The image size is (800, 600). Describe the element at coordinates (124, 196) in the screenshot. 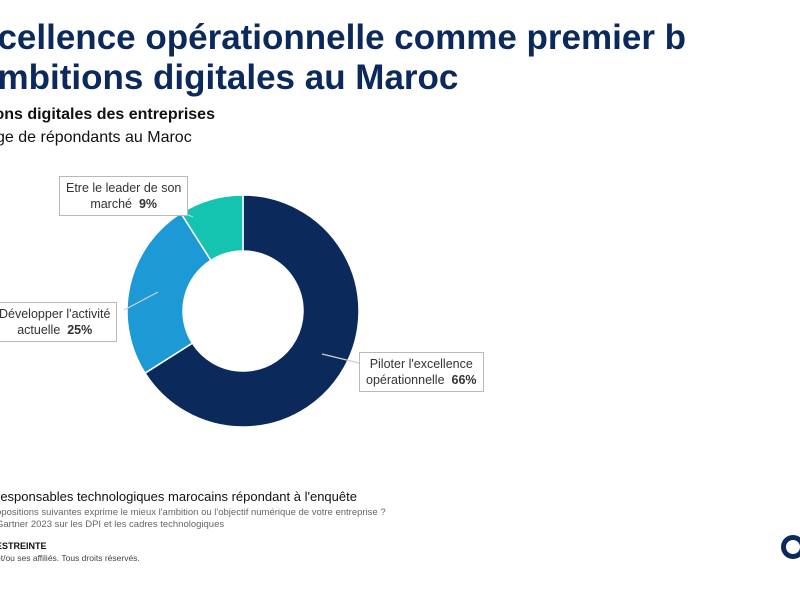

I see `callout-leader: Etre le leader de son marché 9%` at that location.